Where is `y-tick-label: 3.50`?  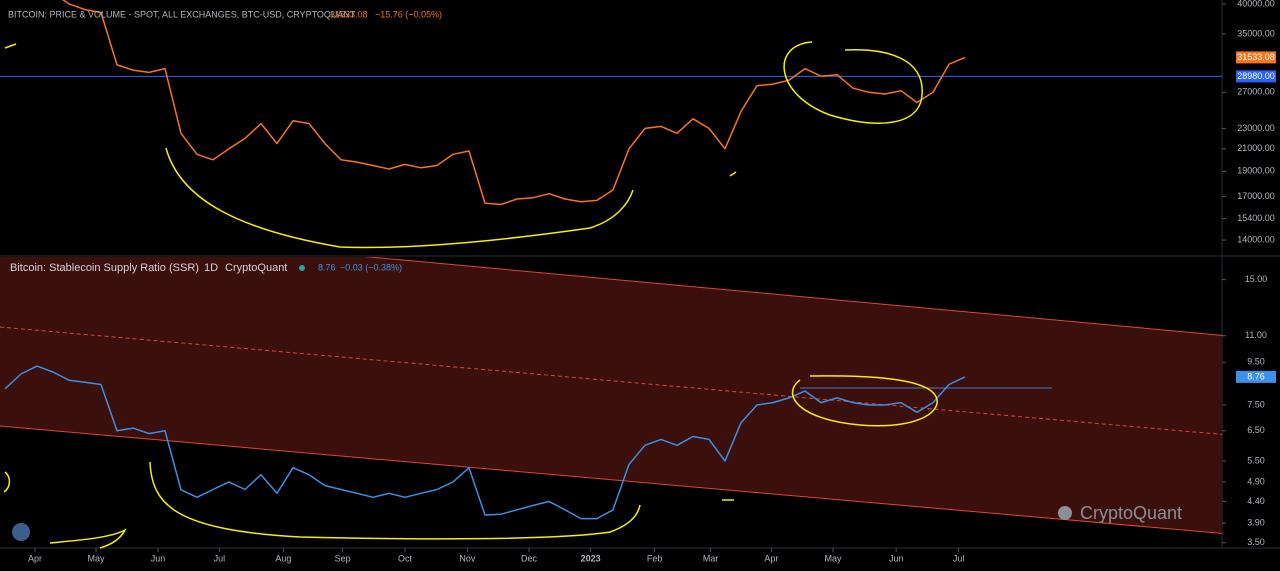 y-tick-label: 3.50 is located at coordinates (1256, 542).